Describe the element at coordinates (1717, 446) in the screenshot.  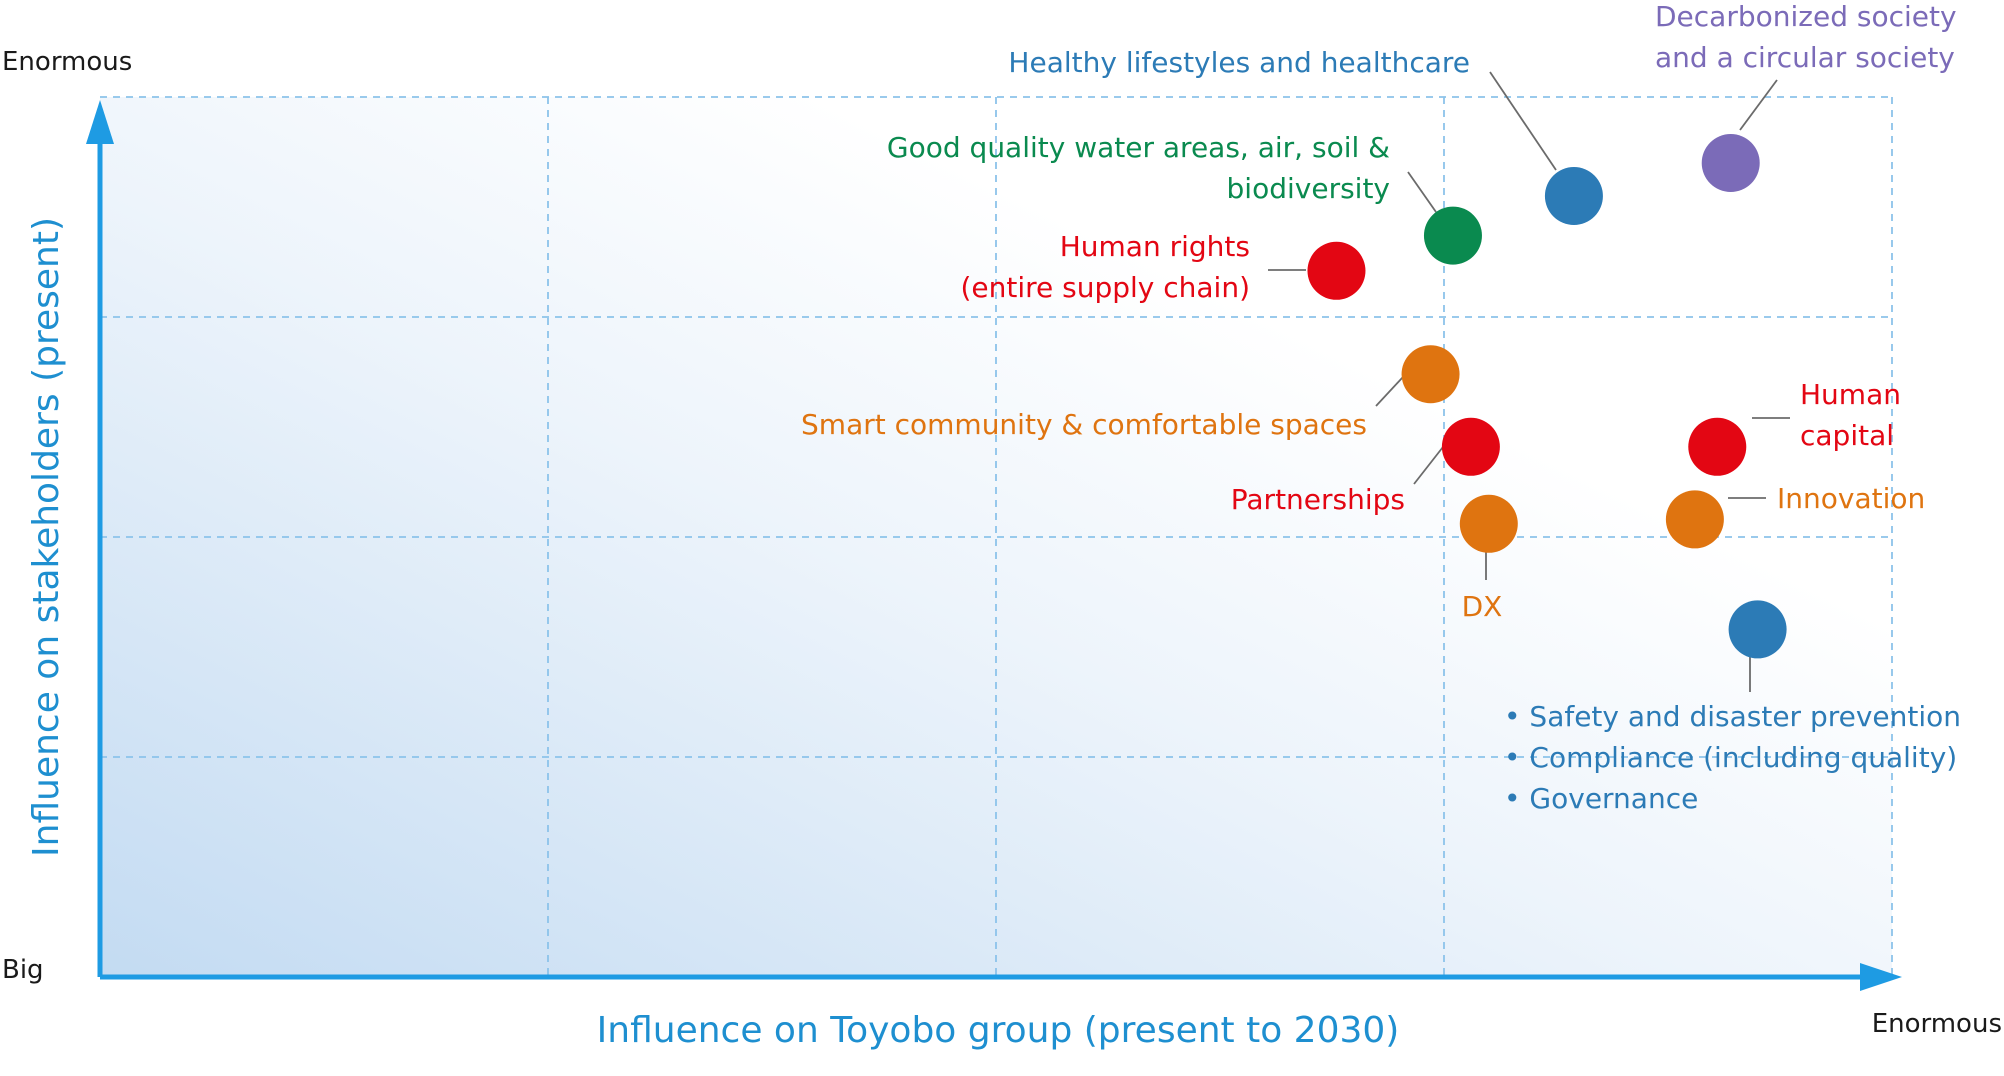
I see `point-human-capital` at that location.